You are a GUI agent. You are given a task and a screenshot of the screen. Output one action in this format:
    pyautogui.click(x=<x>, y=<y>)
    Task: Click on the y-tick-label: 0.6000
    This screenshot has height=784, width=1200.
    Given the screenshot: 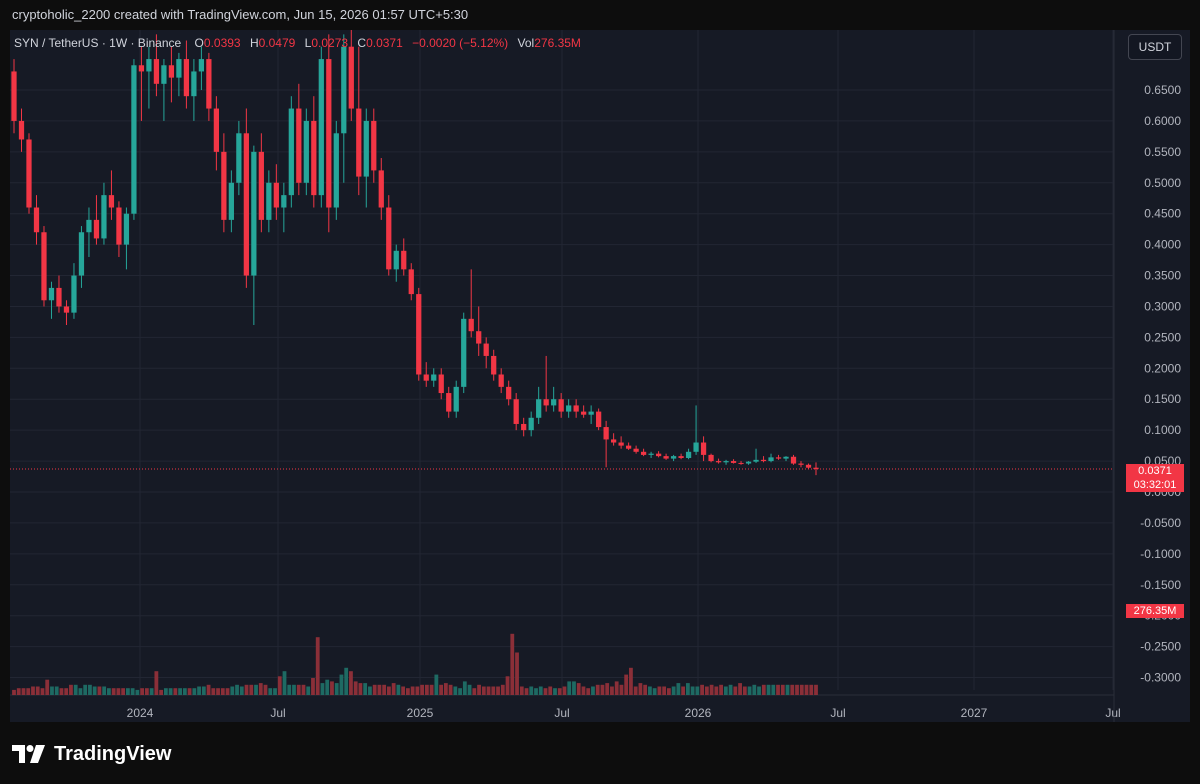 What is the action you would take?
    pyautogui.click(x=1162, y=121)
    